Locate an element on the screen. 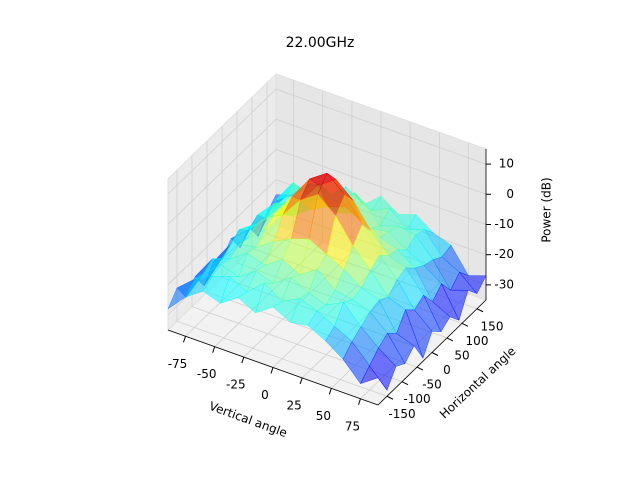 This screenshot has width=640, height=484. y-tick-label: 100 is located at coordinates (477, 341).